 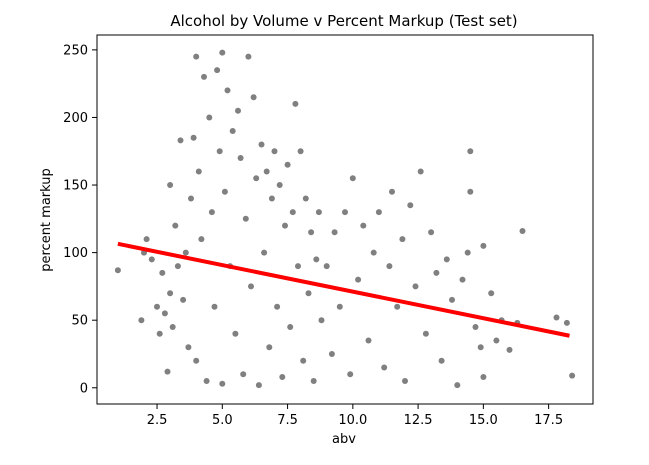 I want to click on y-tick-label: 100, so click(x=75, y=253).